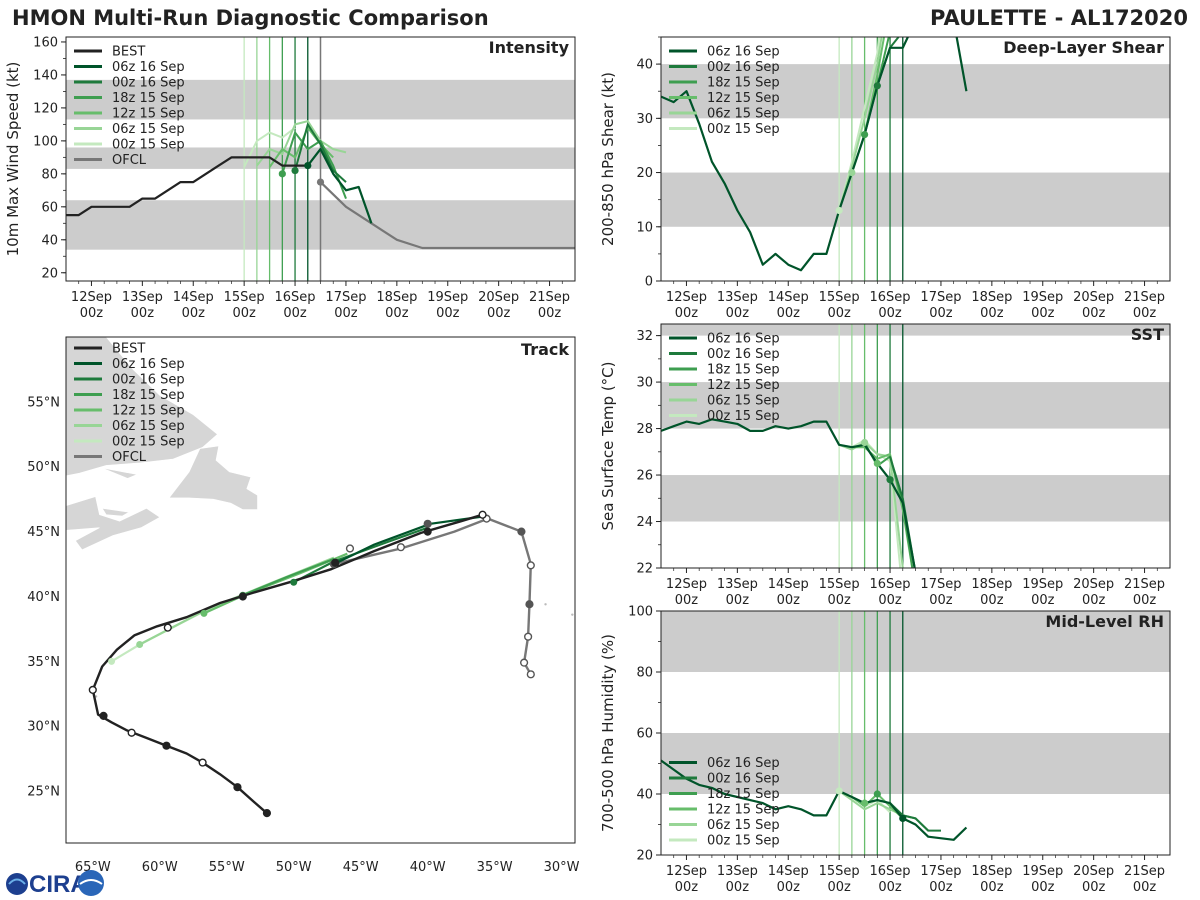  What do you see at coordinates (737, 584) in the screenshot?
I see `sst-xtick-label-day: 13Sep` at bounding box center [737, 584].